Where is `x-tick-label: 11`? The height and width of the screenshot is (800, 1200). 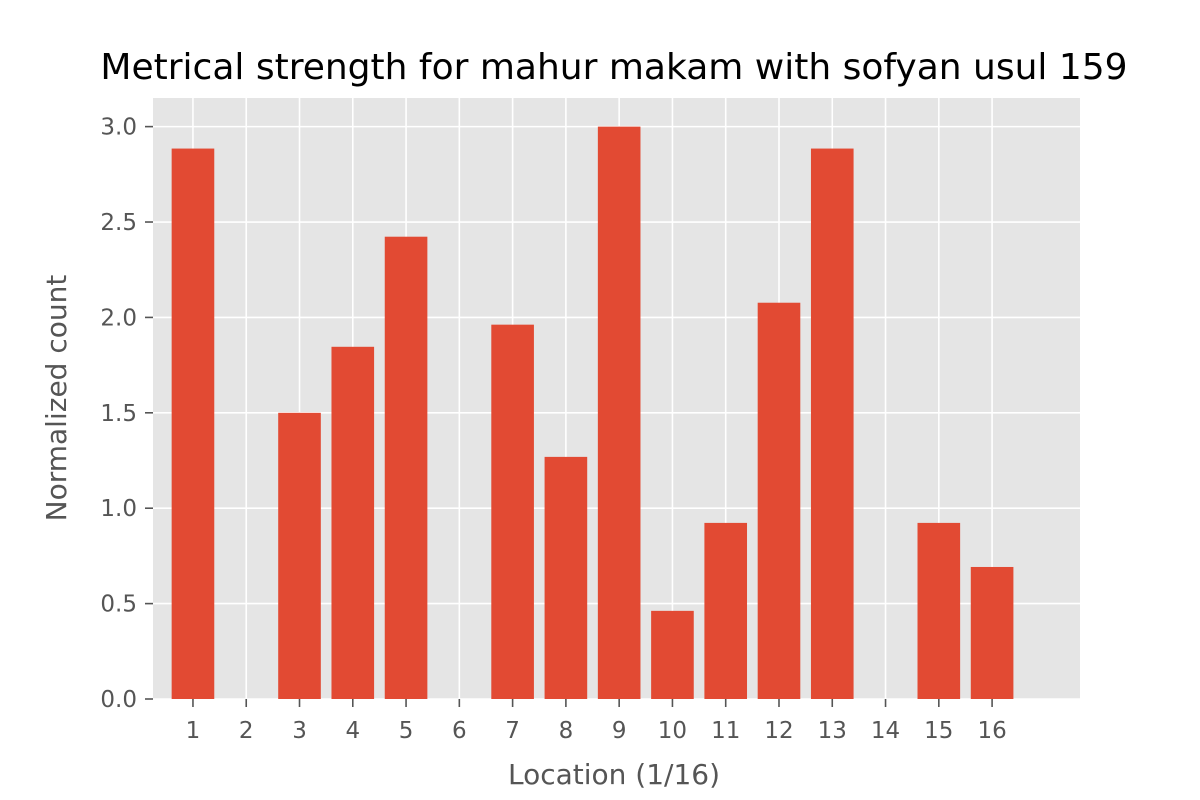
x-tick-label: 11 is located at coordinates (725, 731).